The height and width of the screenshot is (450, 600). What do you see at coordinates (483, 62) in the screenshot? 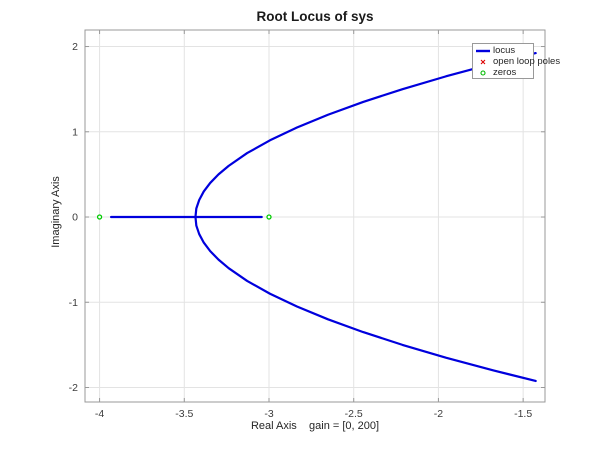
I see `pole-cross-icon` at bounding box center [483, 62].